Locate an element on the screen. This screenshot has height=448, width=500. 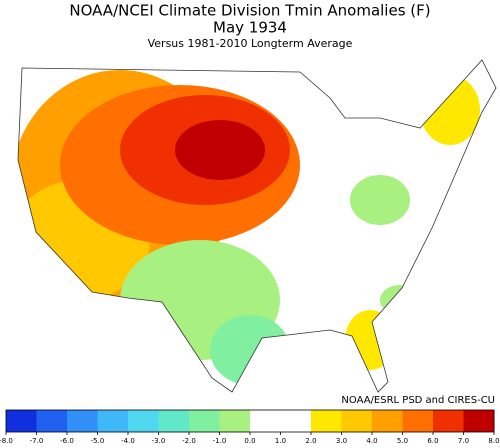
credit: NOAA/ESRL PSD and CIRES-CU is located at coordinates (418, 400).